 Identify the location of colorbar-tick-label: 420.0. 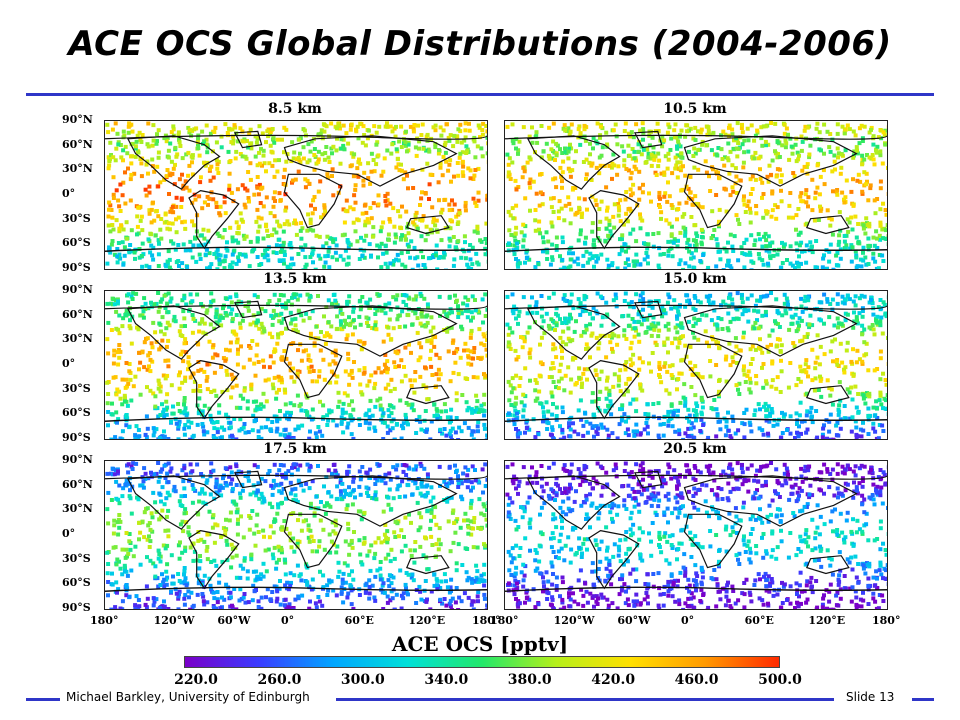
(613, 680).